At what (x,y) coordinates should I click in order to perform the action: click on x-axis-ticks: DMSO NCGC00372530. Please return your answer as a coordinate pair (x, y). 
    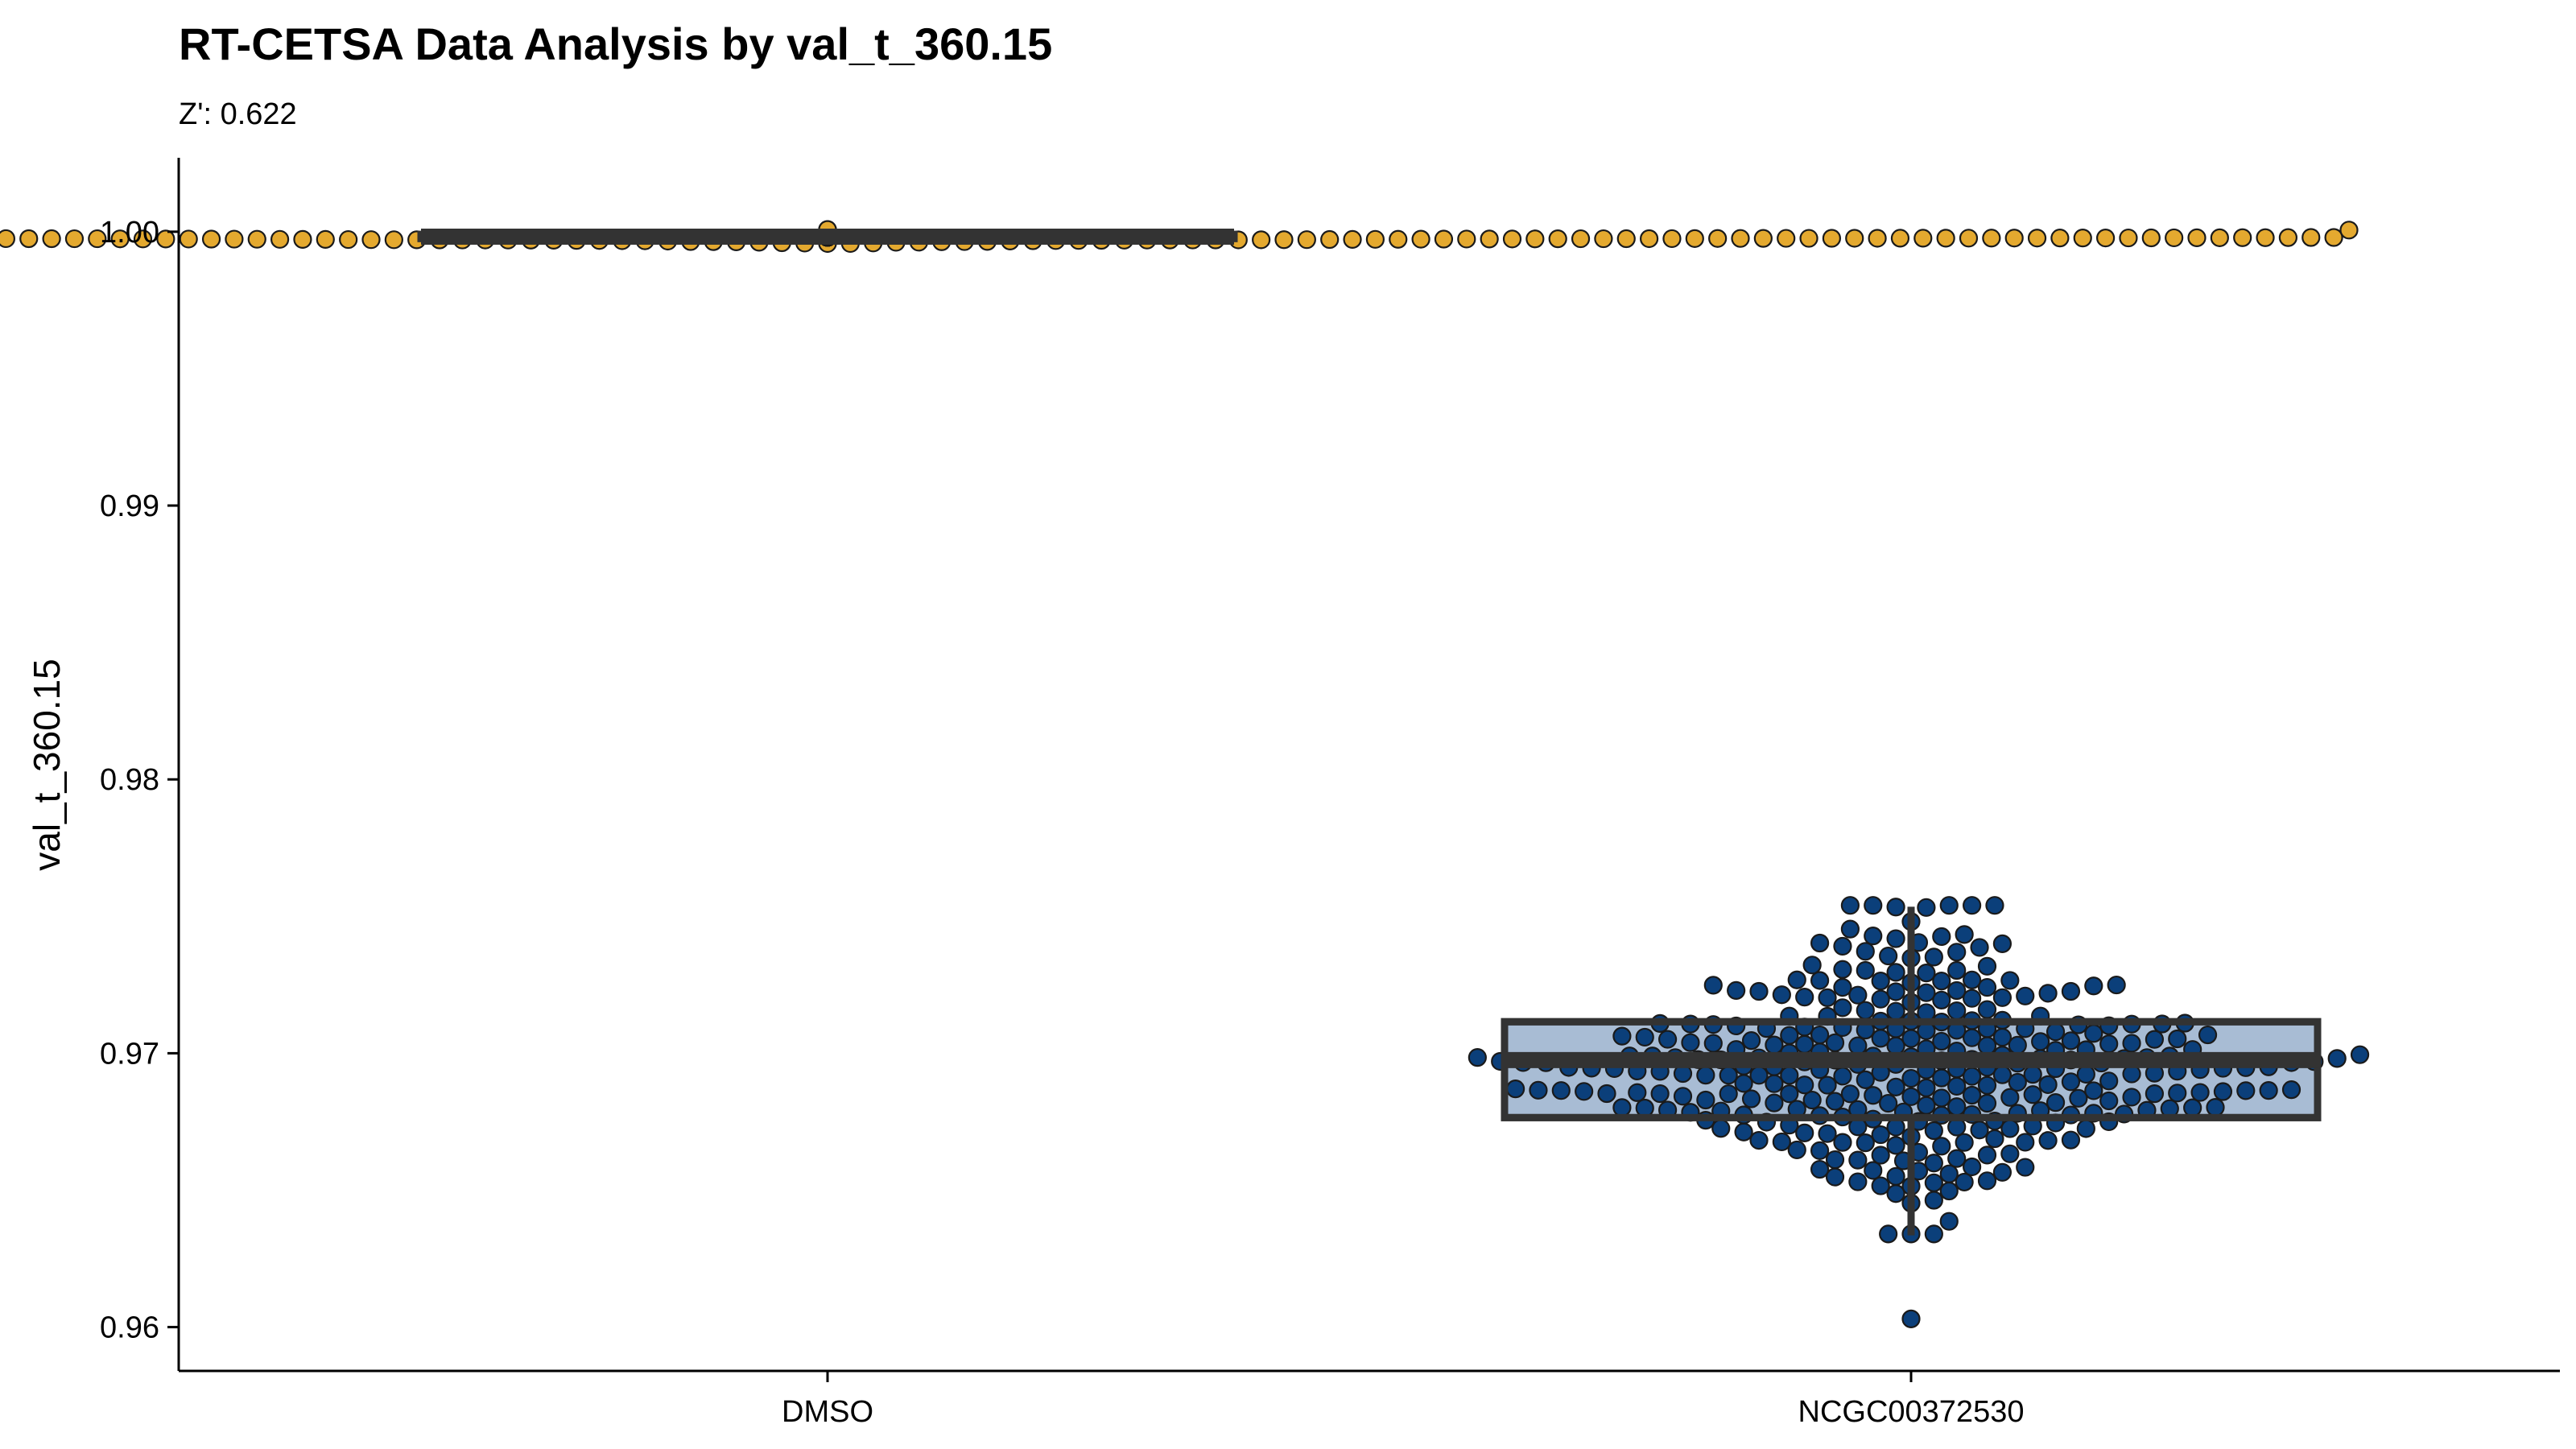
    Looking at the image, I should click on (1403, 1400).